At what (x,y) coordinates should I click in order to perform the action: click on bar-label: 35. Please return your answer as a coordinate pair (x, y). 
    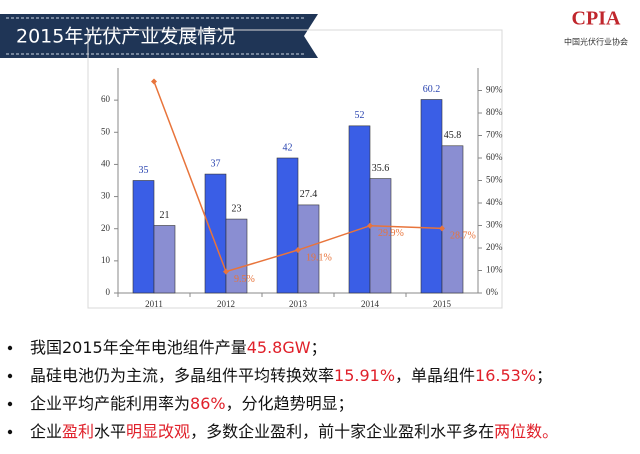
    Looking at the image, I should click on (144, 170).